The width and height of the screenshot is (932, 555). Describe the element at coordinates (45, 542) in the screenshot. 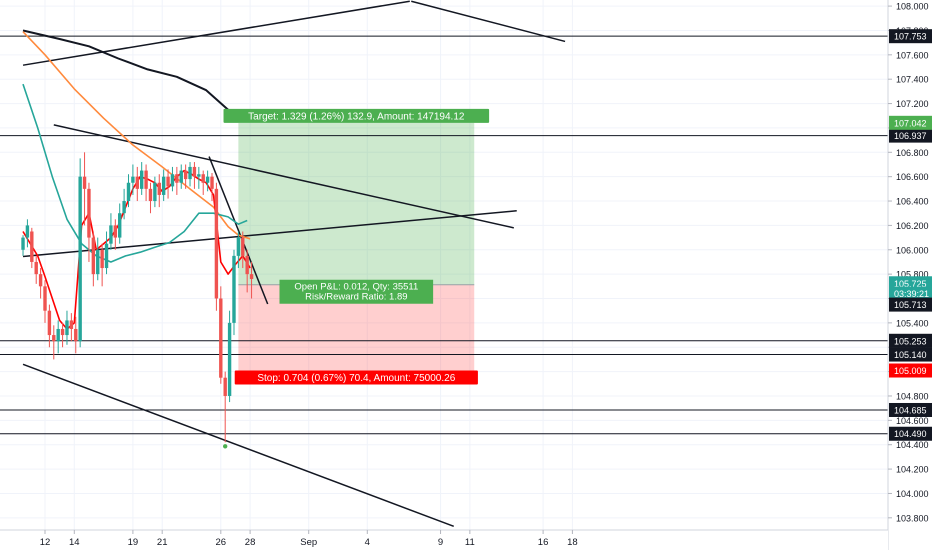

I see `time-tick-label: 12` at that location.